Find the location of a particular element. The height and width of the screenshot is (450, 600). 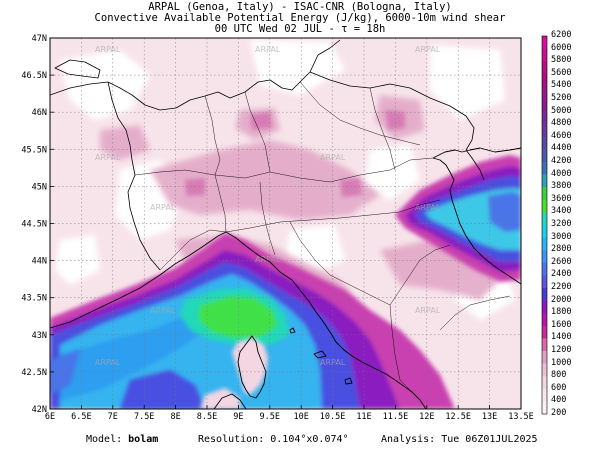

swiss-border is located at coordinates (209, 91).